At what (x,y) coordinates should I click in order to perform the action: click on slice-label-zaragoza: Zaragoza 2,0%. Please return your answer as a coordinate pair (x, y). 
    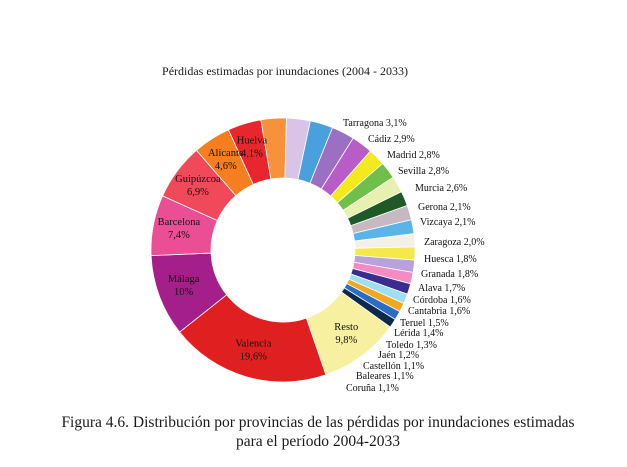
    Looking at the image, I should click on (454, 242).